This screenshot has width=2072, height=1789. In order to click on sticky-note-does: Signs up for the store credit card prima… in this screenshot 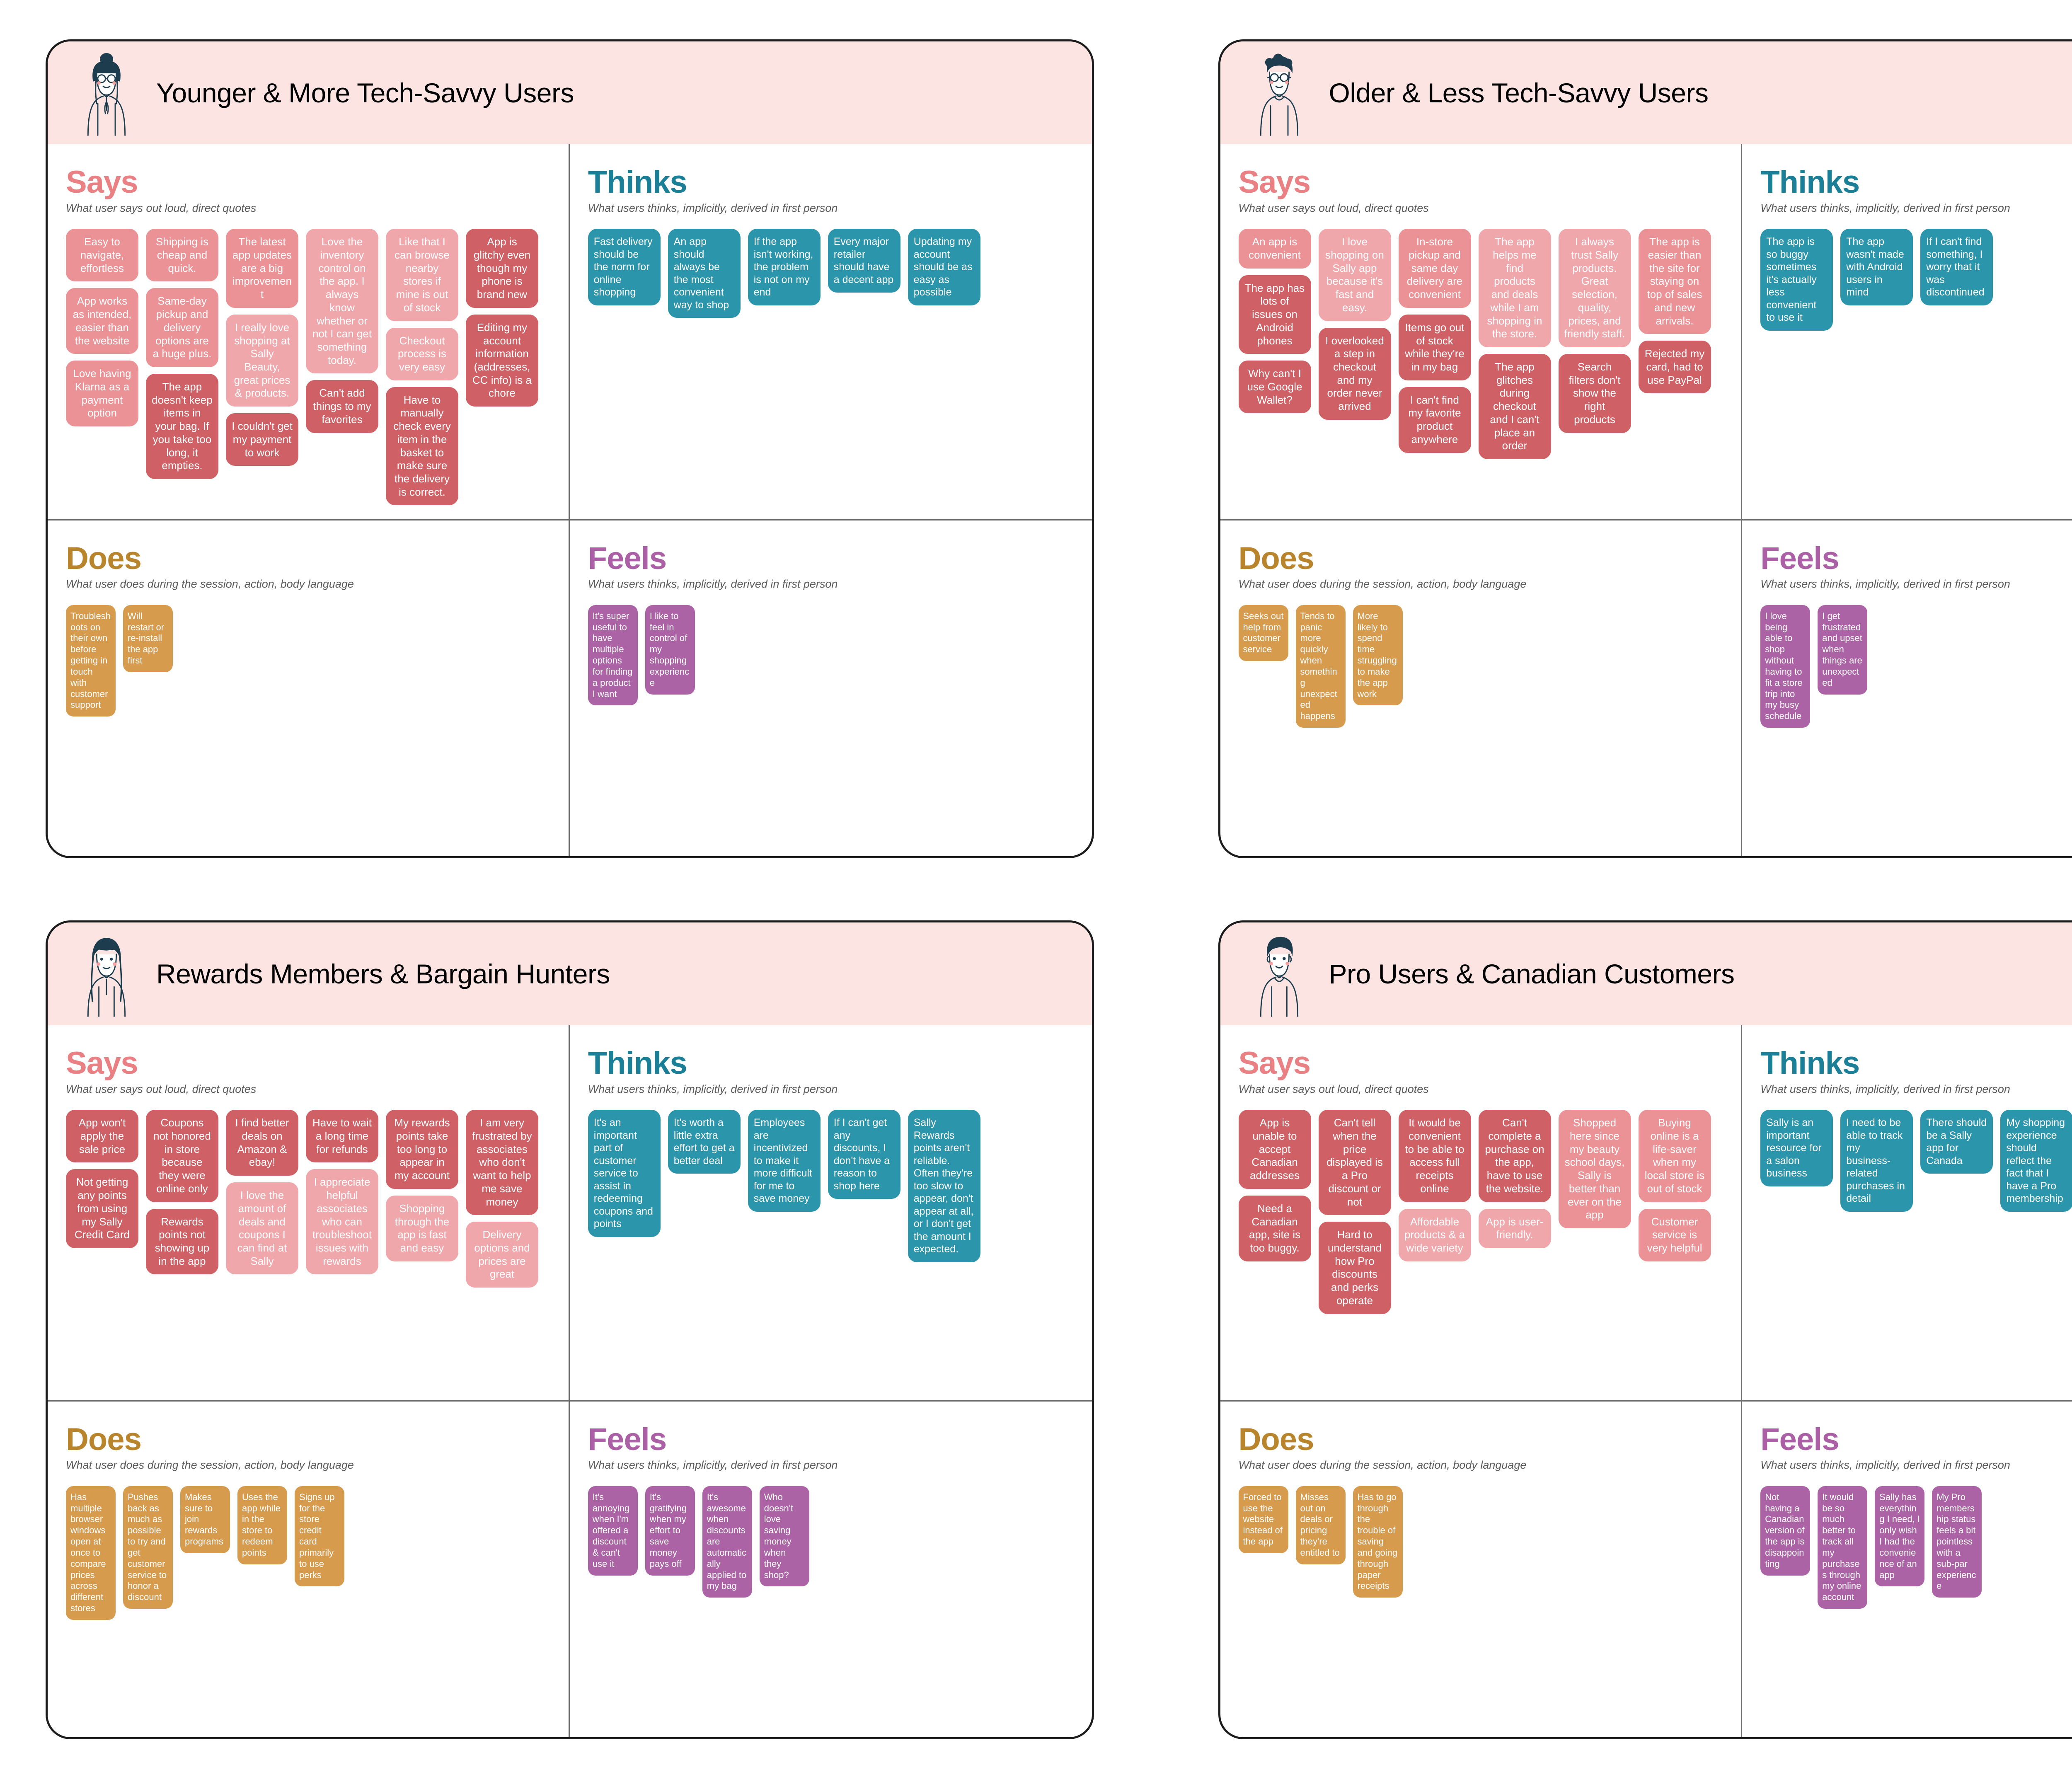, I will do `click(319, 1536)`.